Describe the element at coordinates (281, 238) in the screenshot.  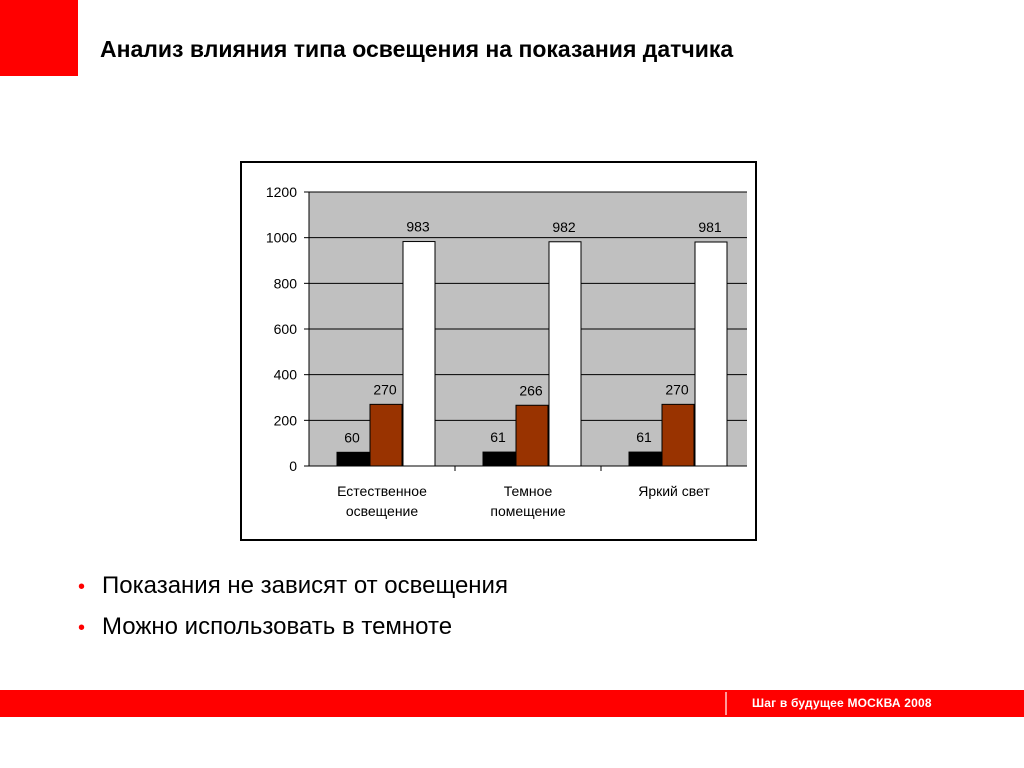
I see `y-tick-label: 1000` at that location.